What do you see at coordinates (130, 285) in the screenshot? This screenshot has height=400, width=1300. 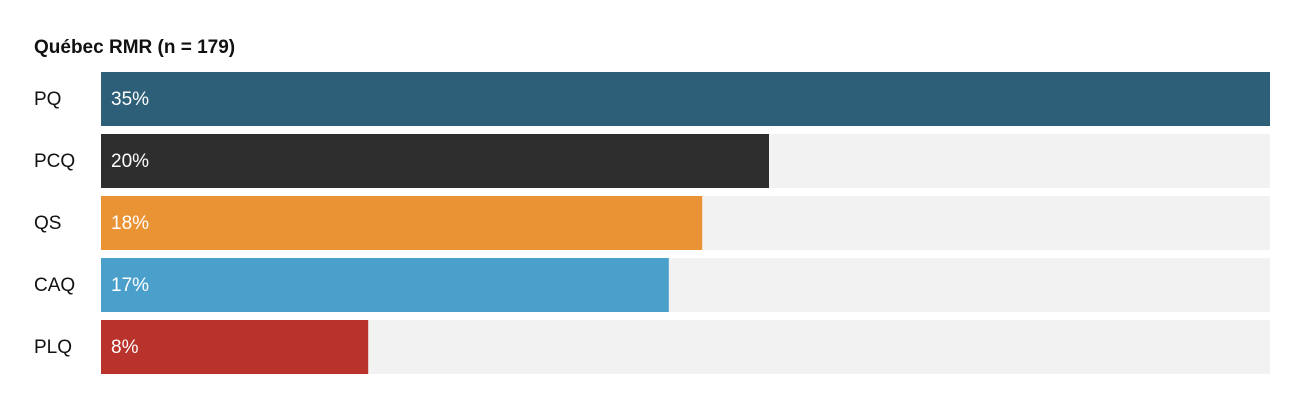 I see `value-label: 17%` at bounding box center [130, 285].